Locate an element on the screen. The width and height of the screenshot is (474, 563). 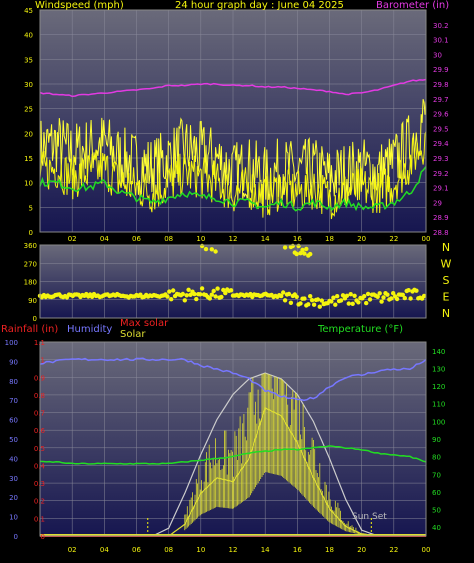
rain-tick-label: 0.3 is located at coordinates (39, 484).